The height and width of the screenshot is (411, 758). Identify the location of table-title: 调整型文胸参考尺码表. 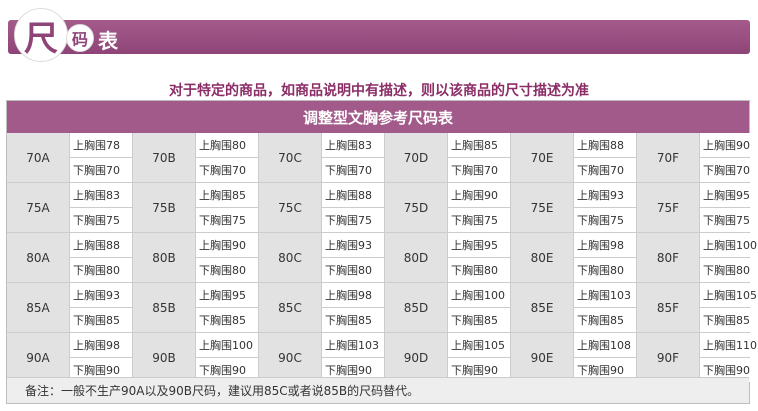
(378, 117).